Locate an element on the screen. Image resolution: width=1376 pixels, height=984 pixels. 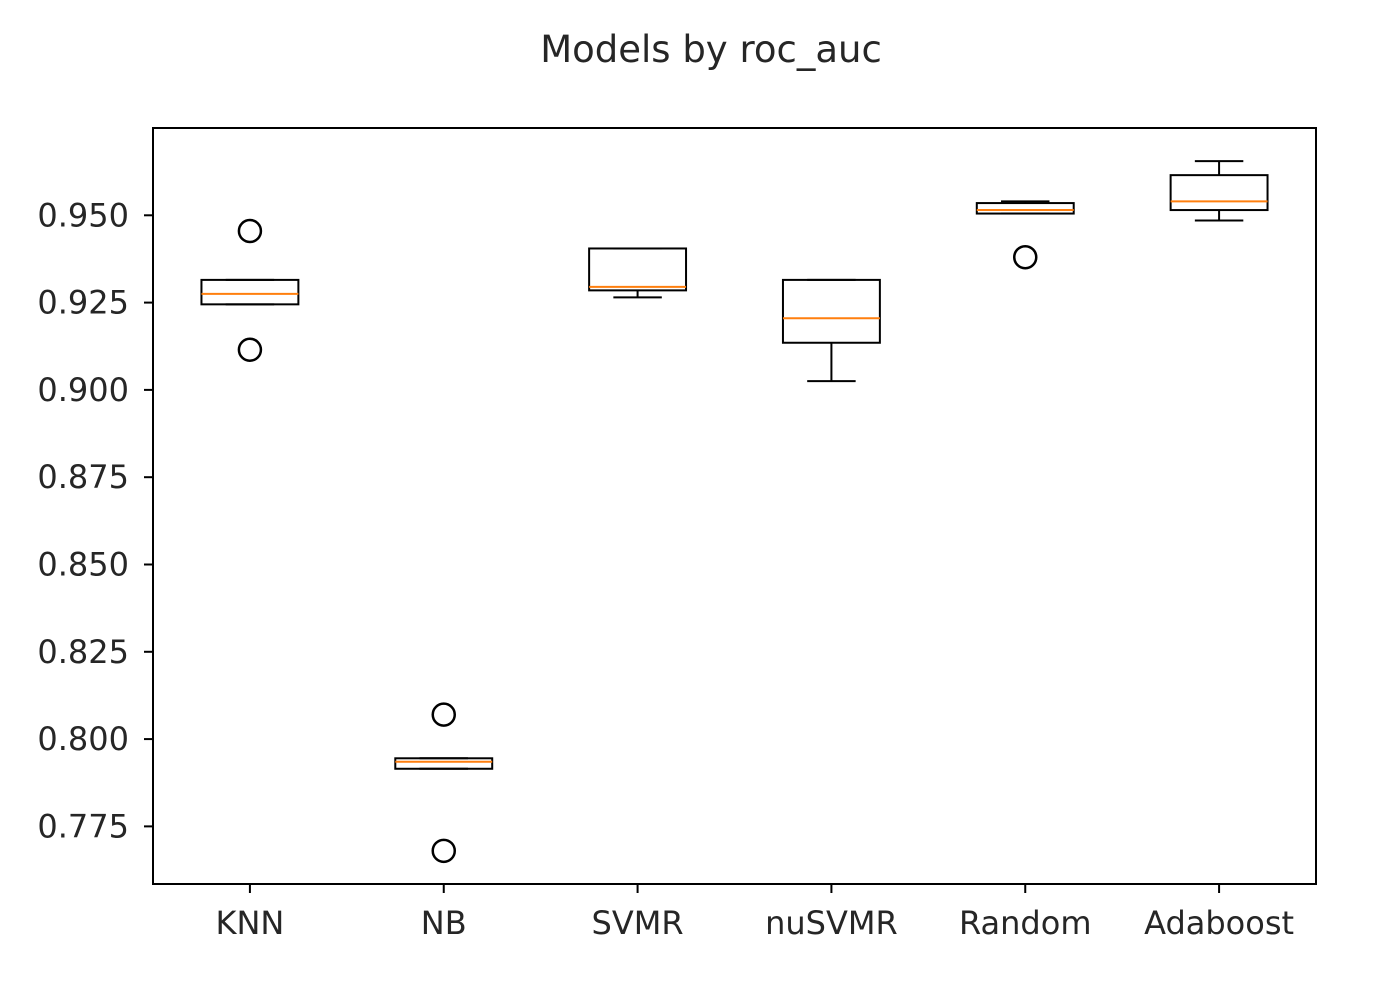
y-tick-label: 0.925 is located at coordinates (83, 303).